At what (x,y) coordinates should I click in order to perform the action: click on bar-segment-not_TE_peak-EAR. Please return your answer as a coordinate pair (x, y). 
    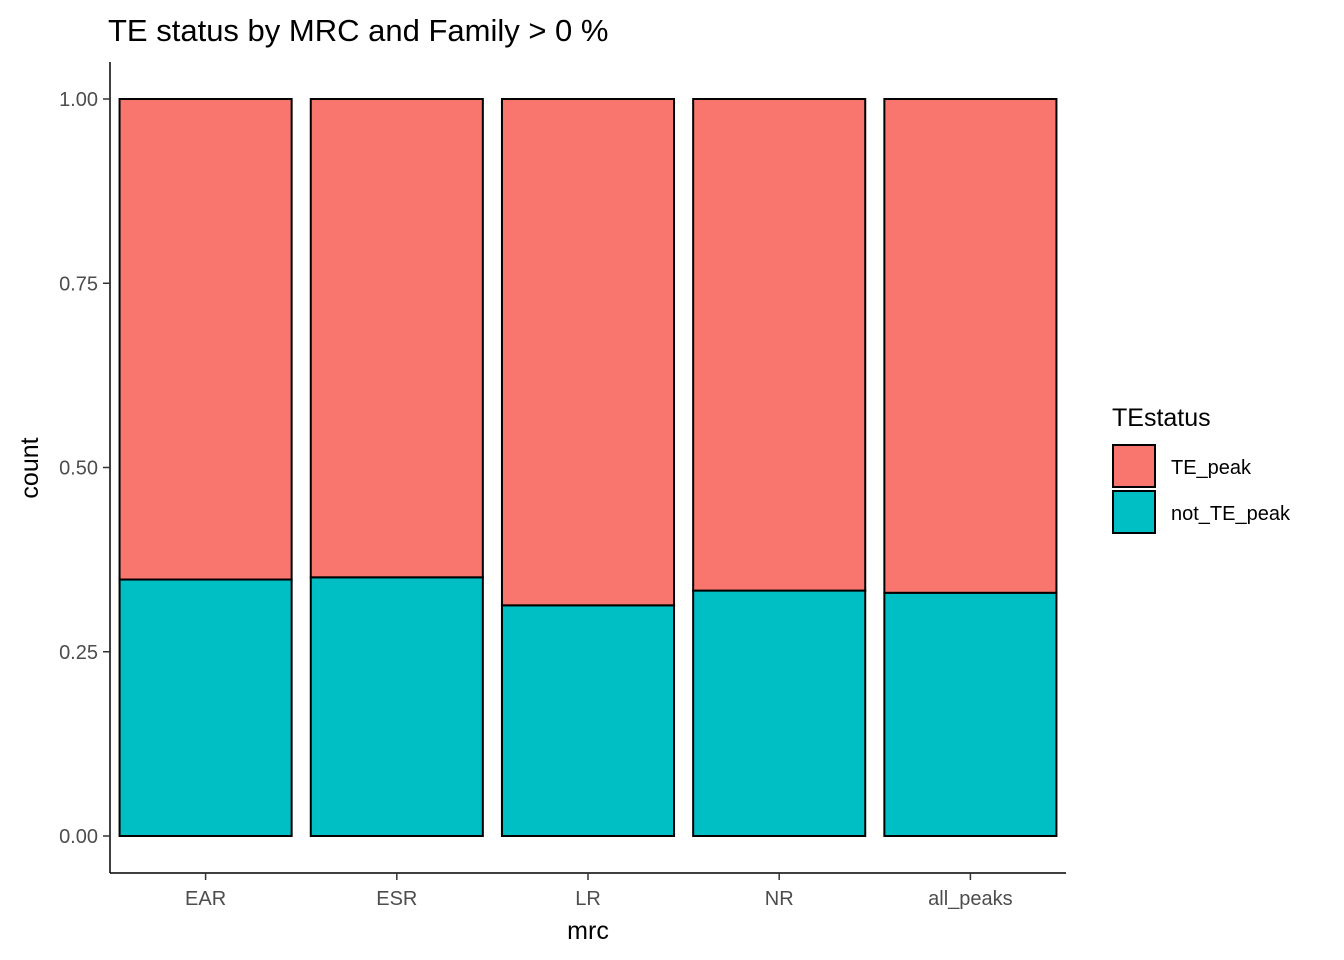
    Looking at the image, I should click on (205, 707).